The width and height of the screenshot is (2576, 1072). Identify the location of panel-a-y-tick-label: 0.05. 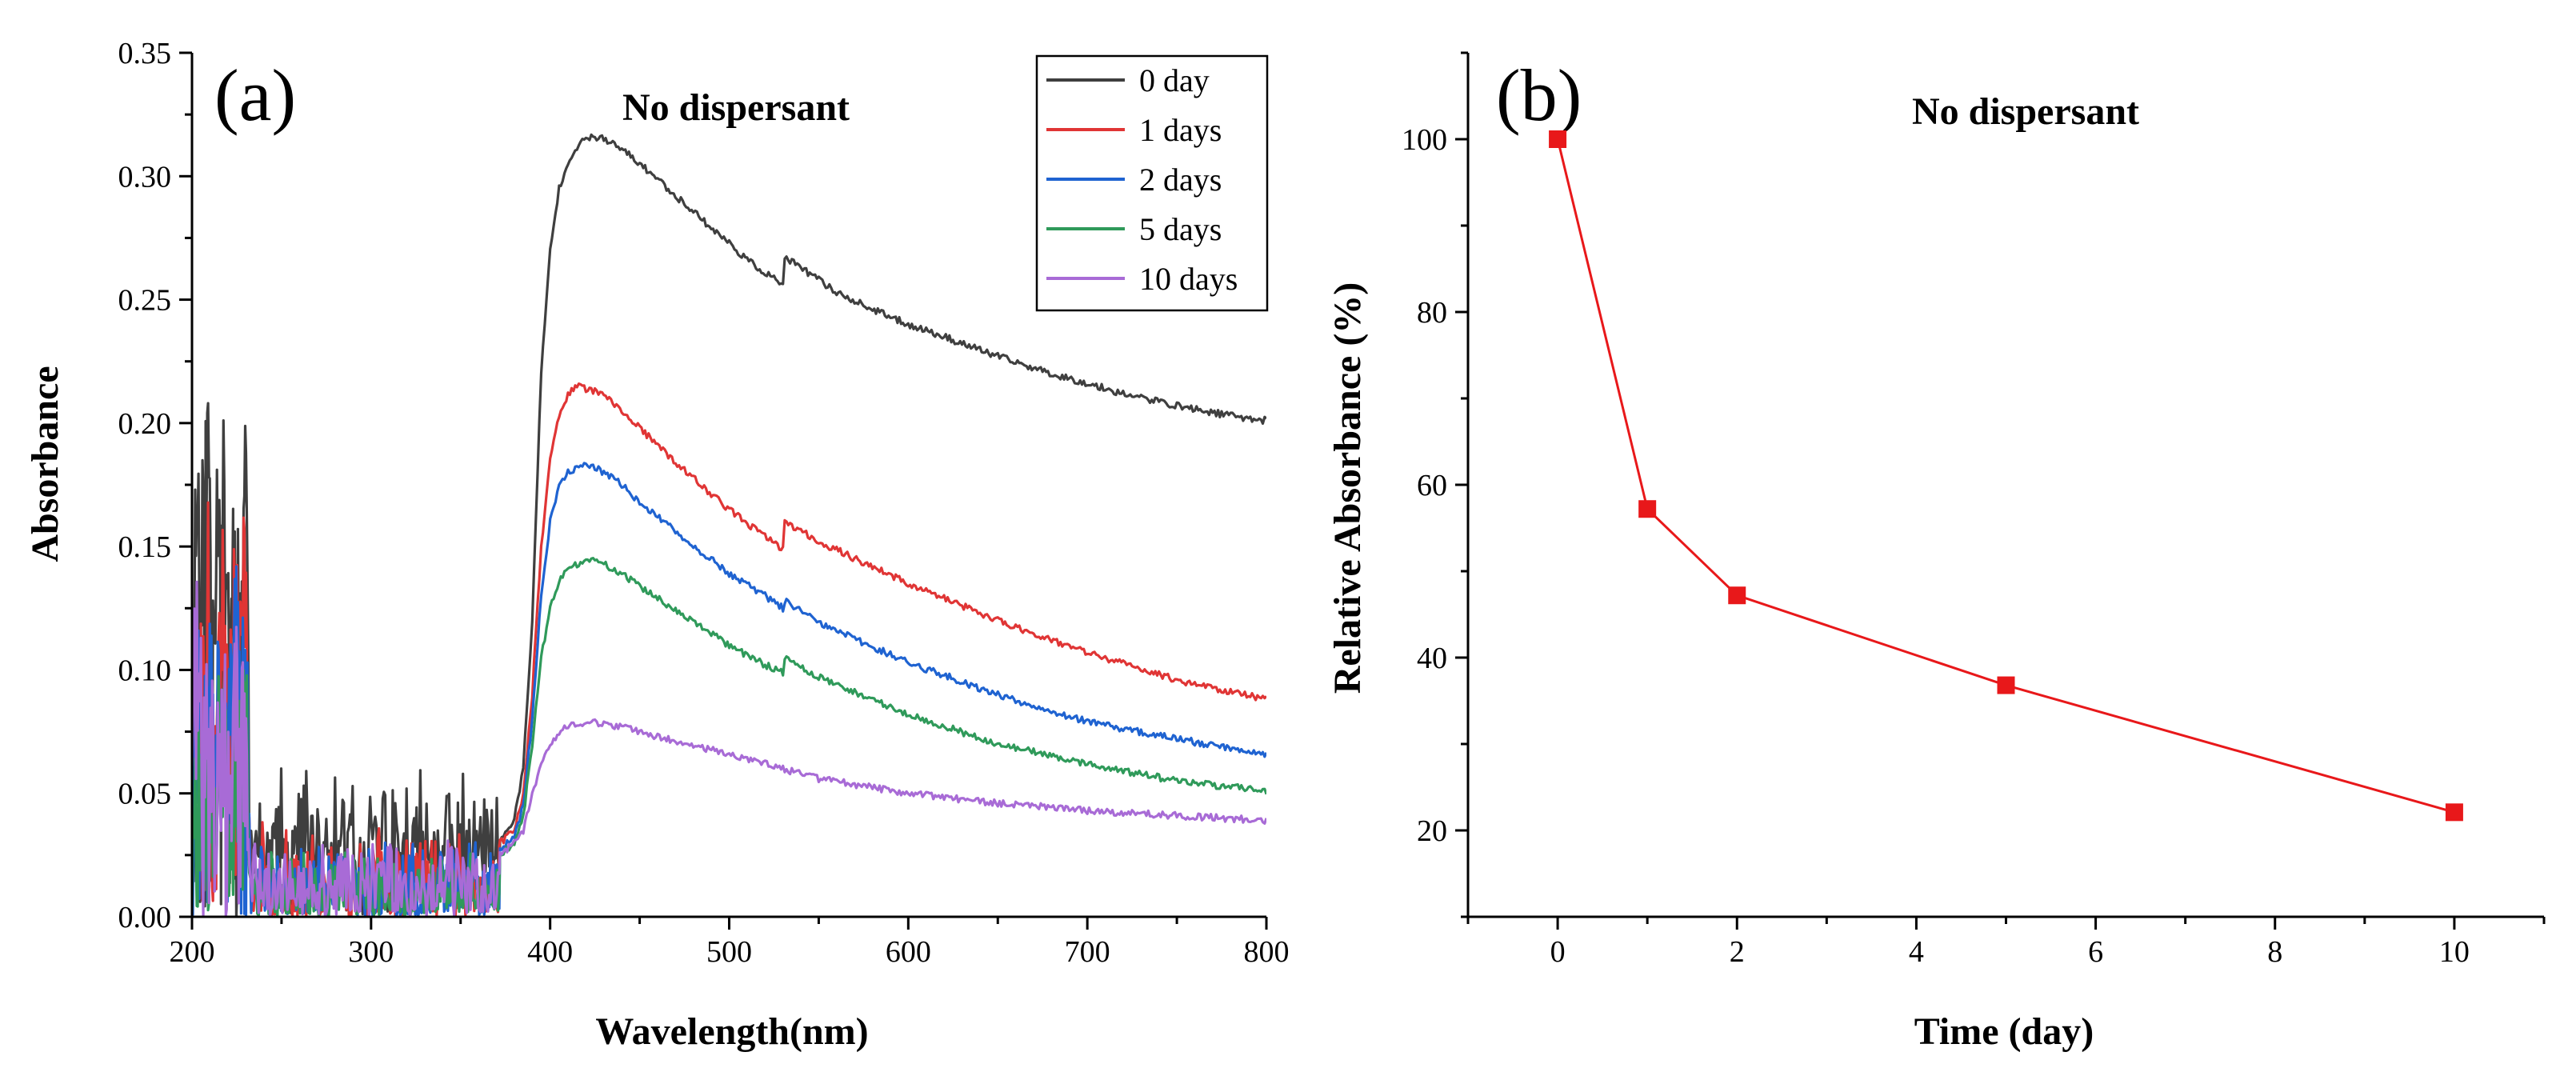
(145, 794).